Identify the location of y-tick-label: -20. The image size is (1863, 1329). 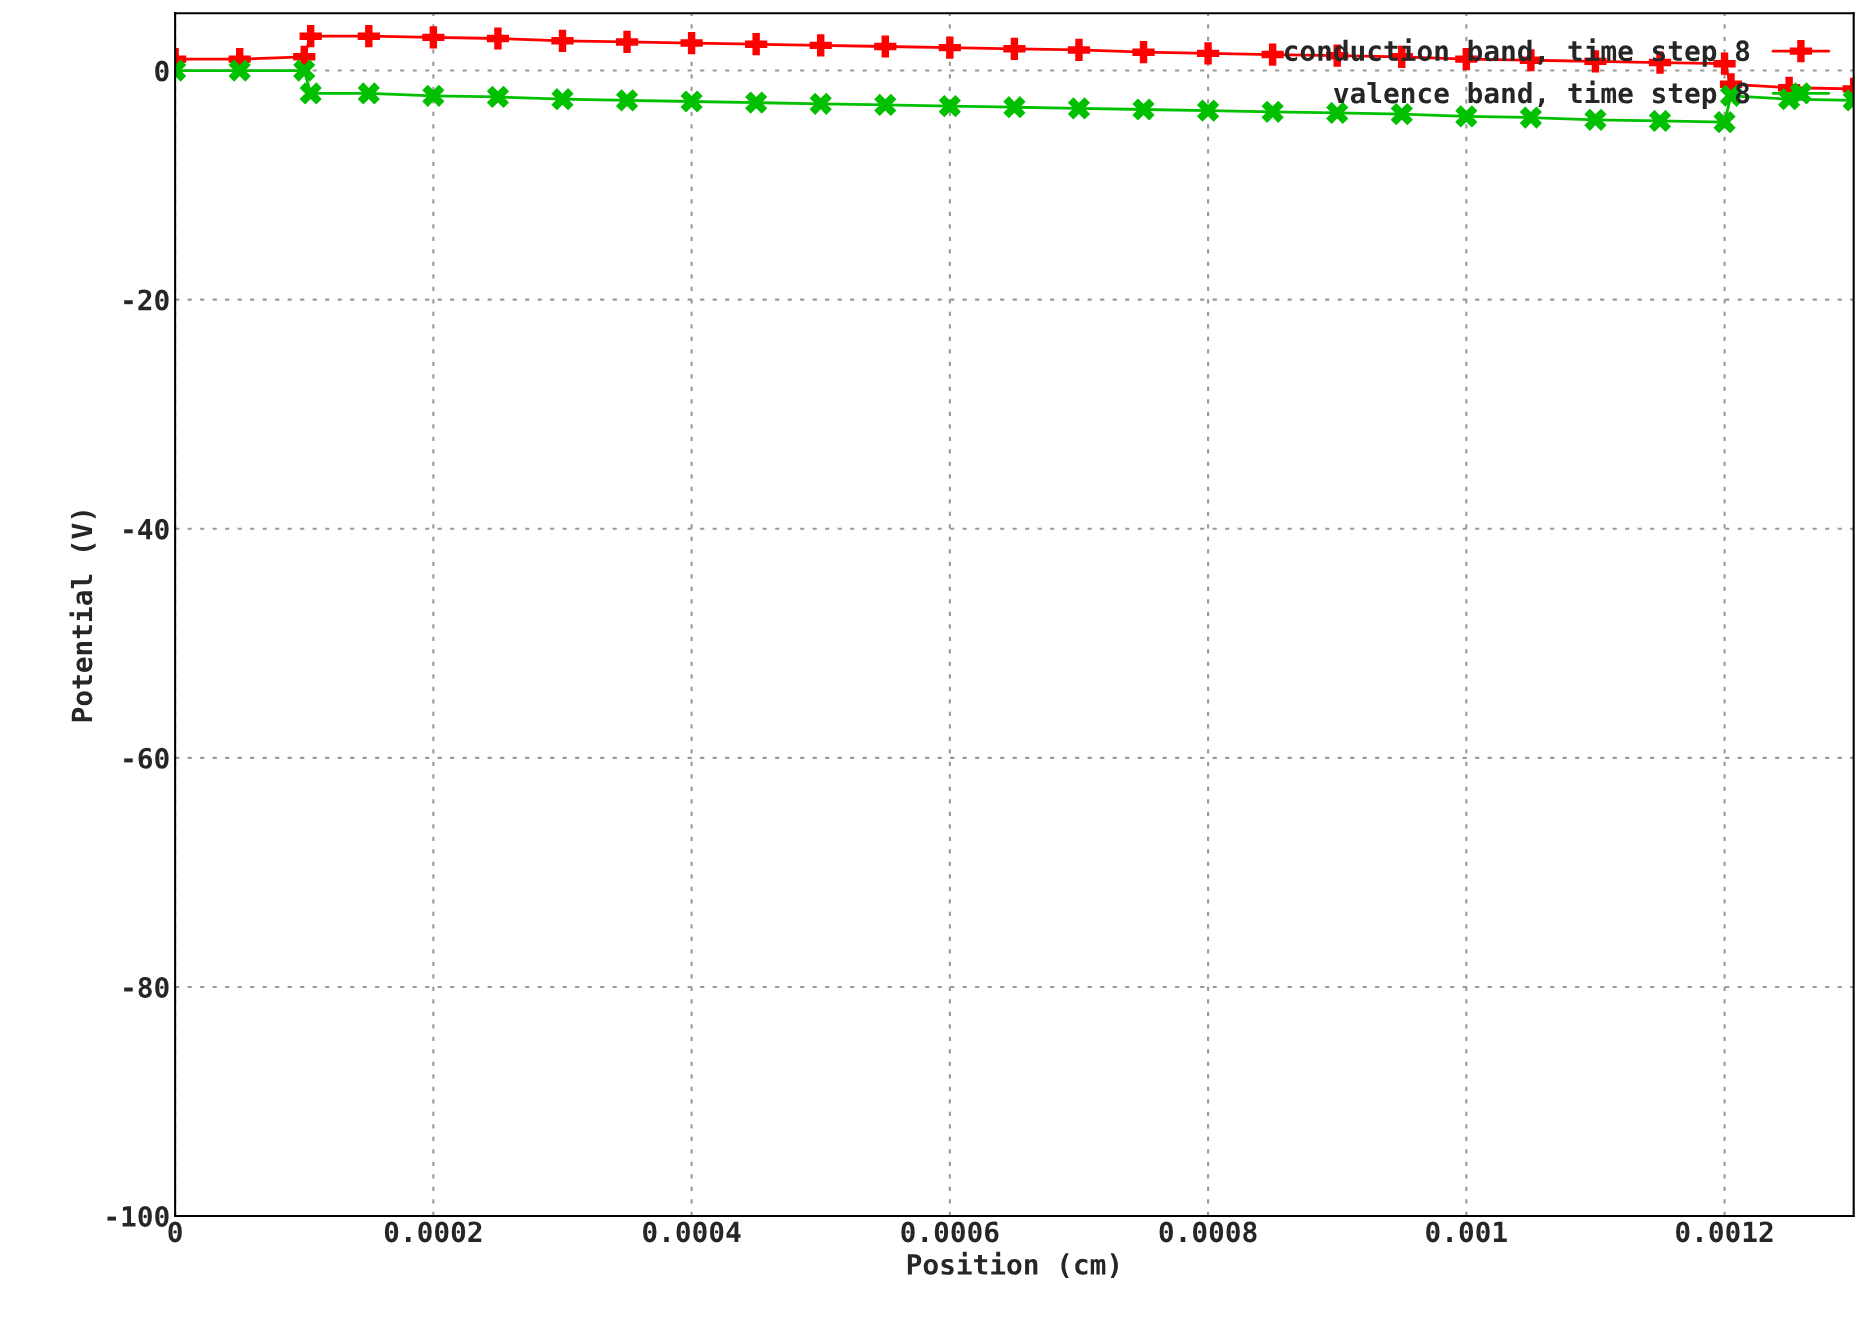
(146, 300).